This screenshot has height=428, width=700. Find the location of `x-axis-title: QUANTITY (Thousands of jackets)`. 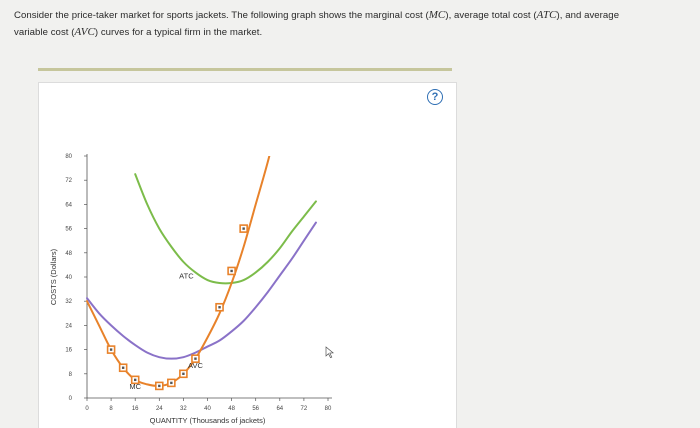

x-axis-title: QUANTITY (Thousands of jackets) is located at coordinates (208, 420).